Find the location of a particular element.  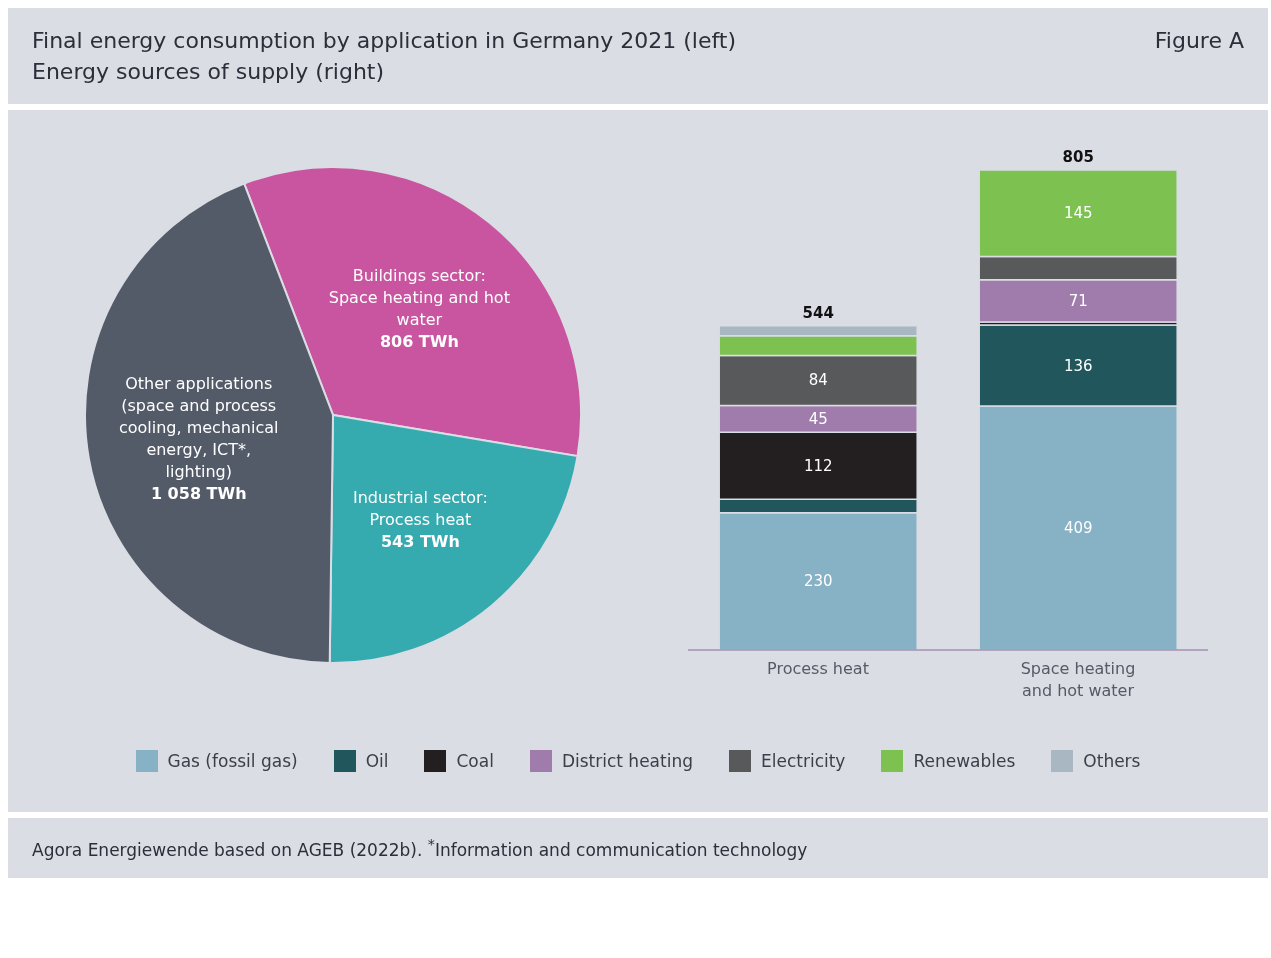

x-tick-label: Space heating and hot water is located at coordinates (1078, 679).